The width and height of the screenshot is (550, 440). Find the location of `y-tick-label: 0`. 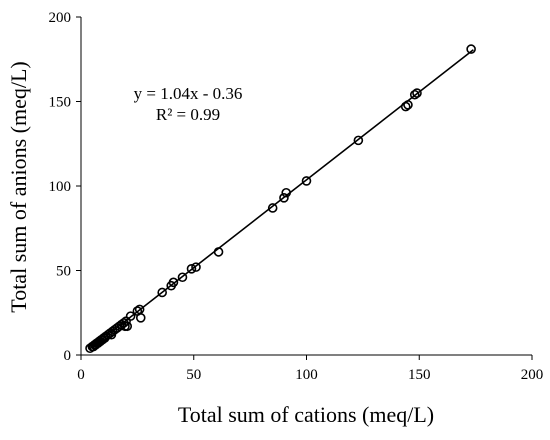

y-tick-label: 0 is located at coordinates (68, 356).